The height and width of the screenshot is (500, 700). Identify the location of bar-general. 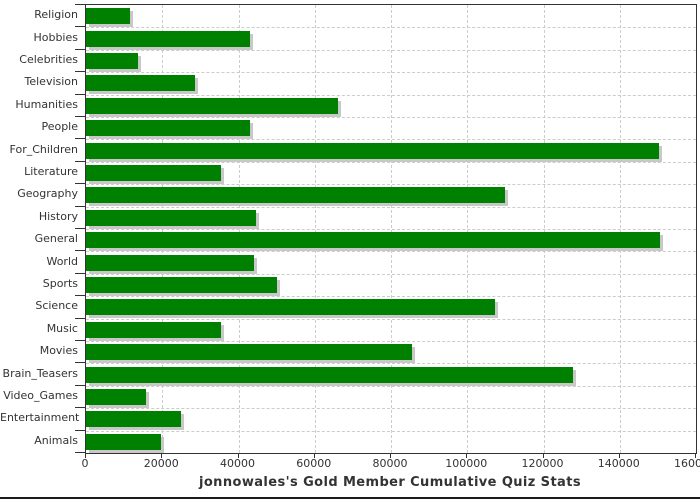
(373, 240).